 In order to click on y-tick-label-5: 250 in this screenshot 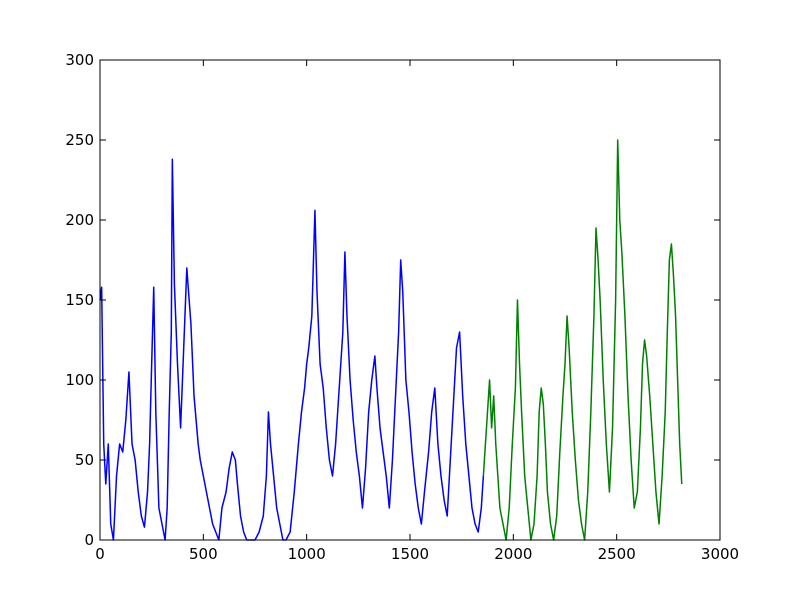, I will do `click(79, 140)`.